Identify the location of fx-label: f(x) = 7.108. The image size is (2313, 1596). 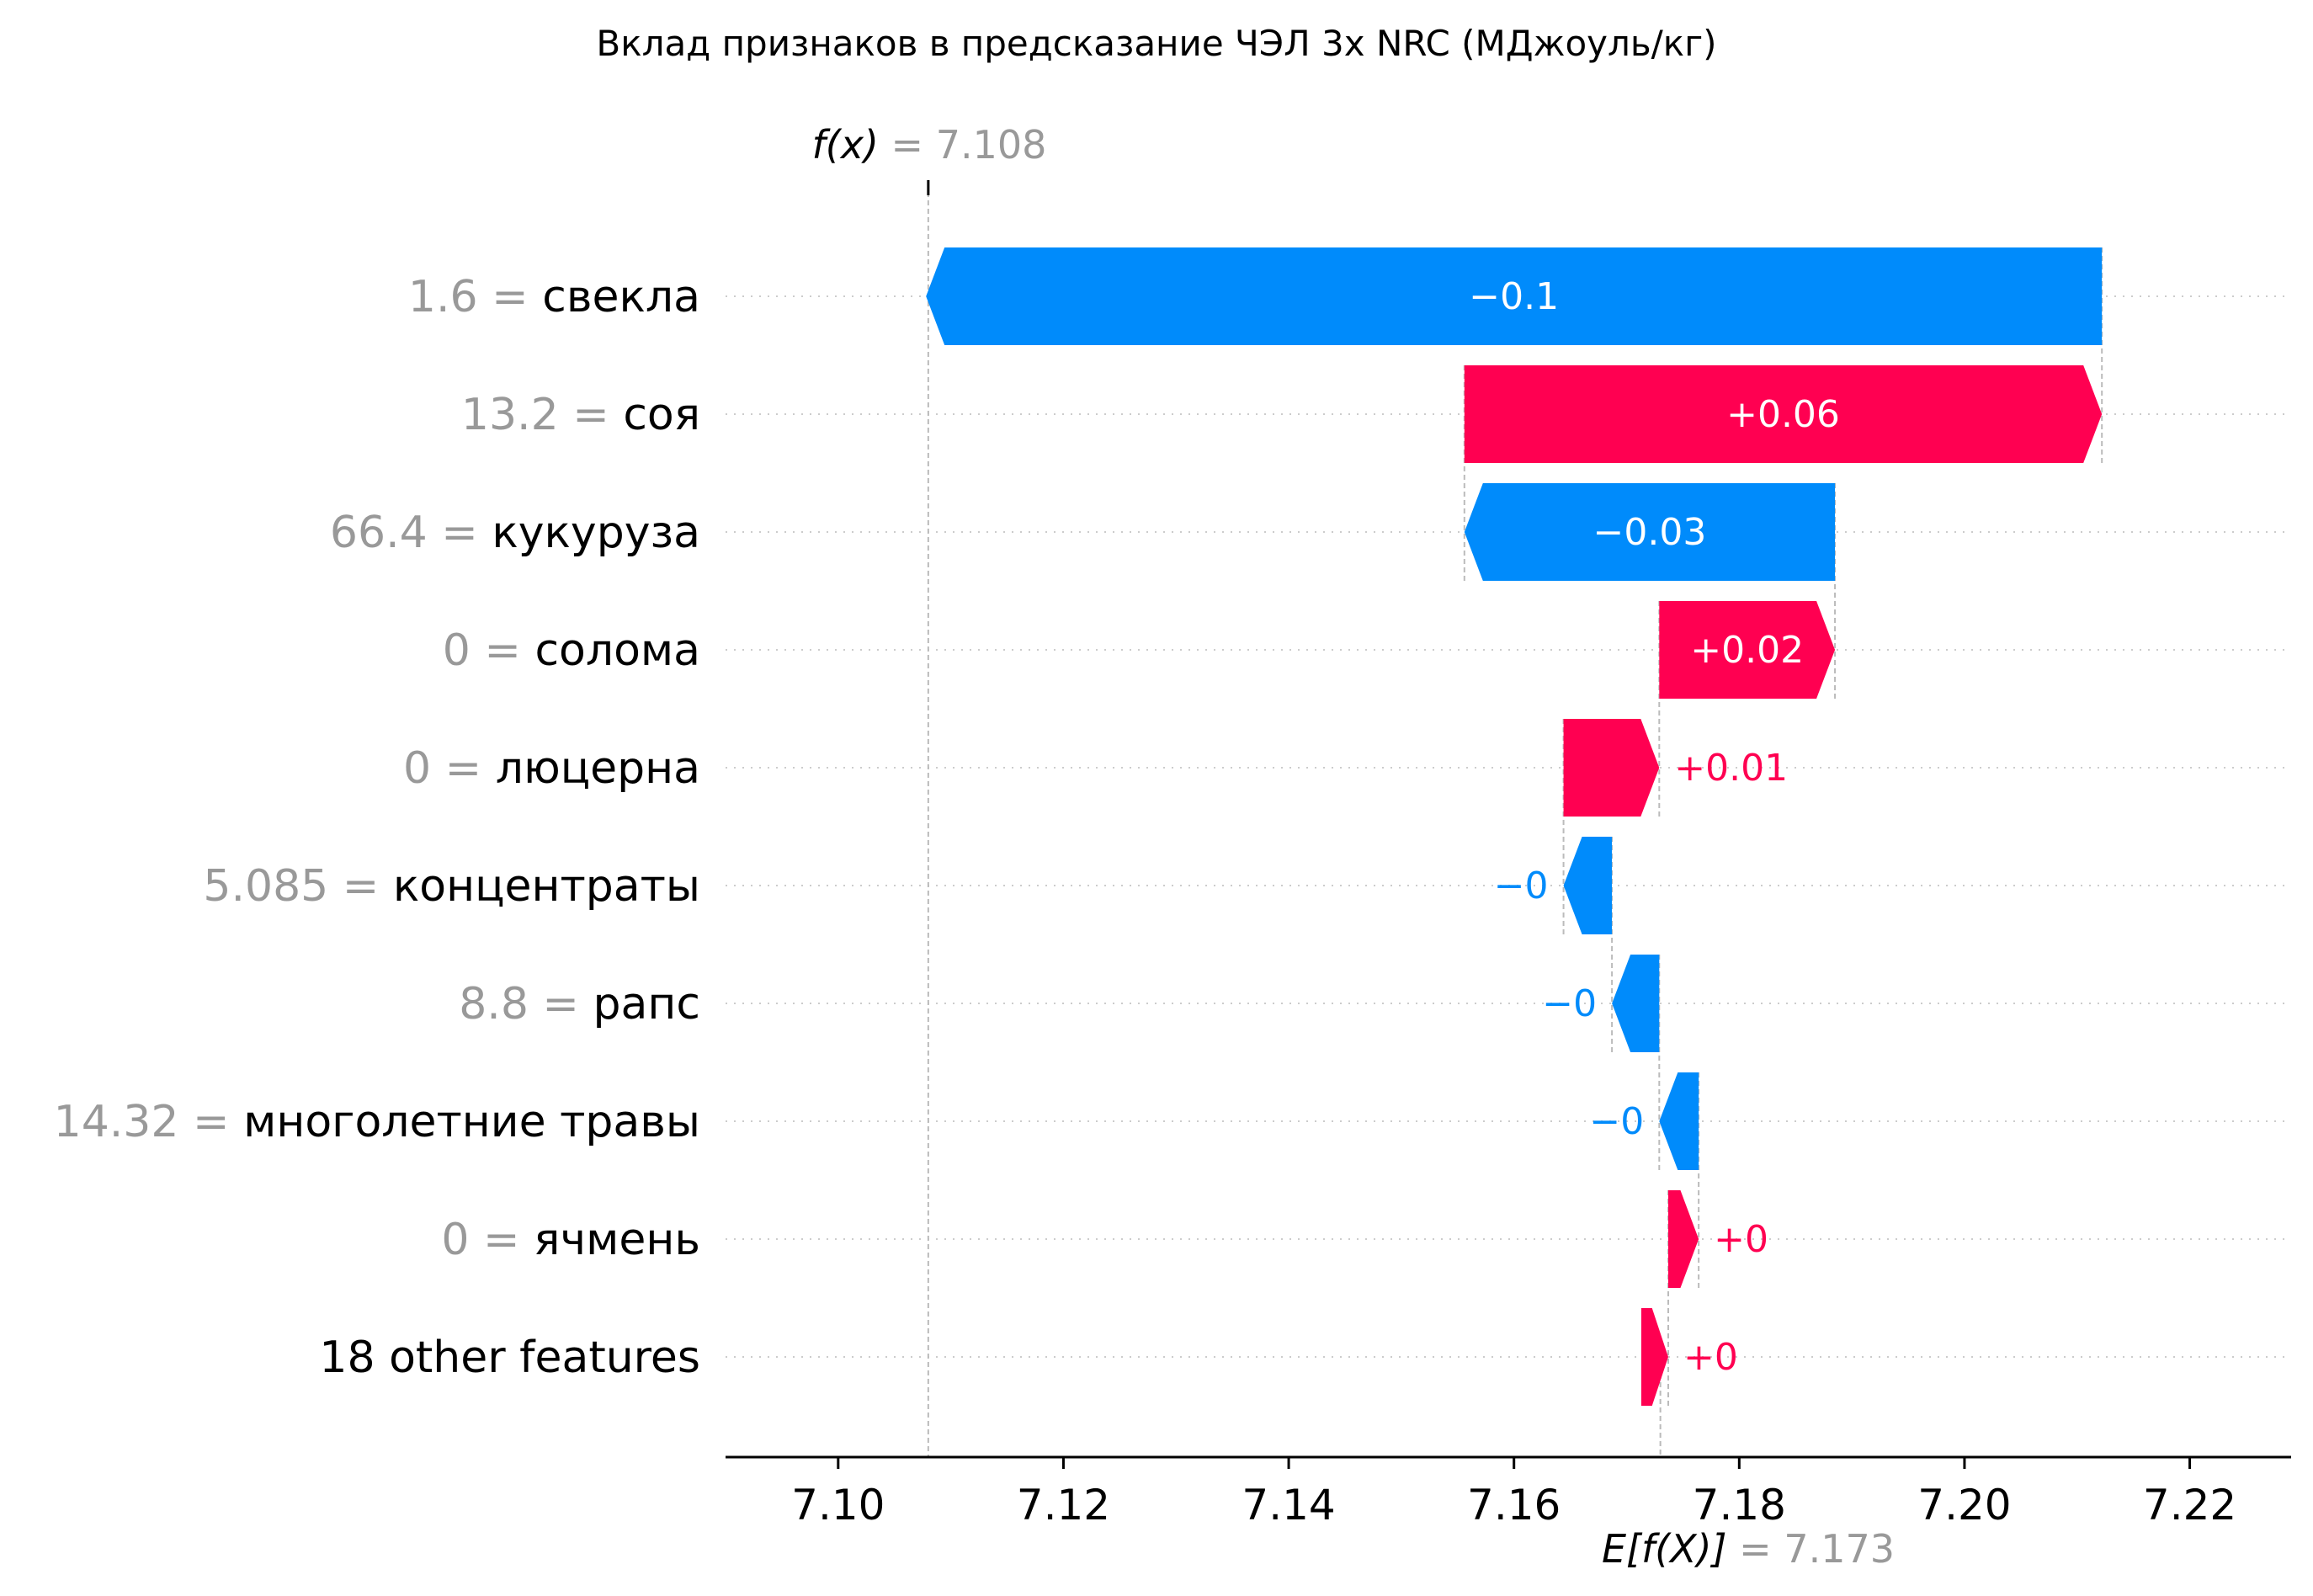
(929, 145).